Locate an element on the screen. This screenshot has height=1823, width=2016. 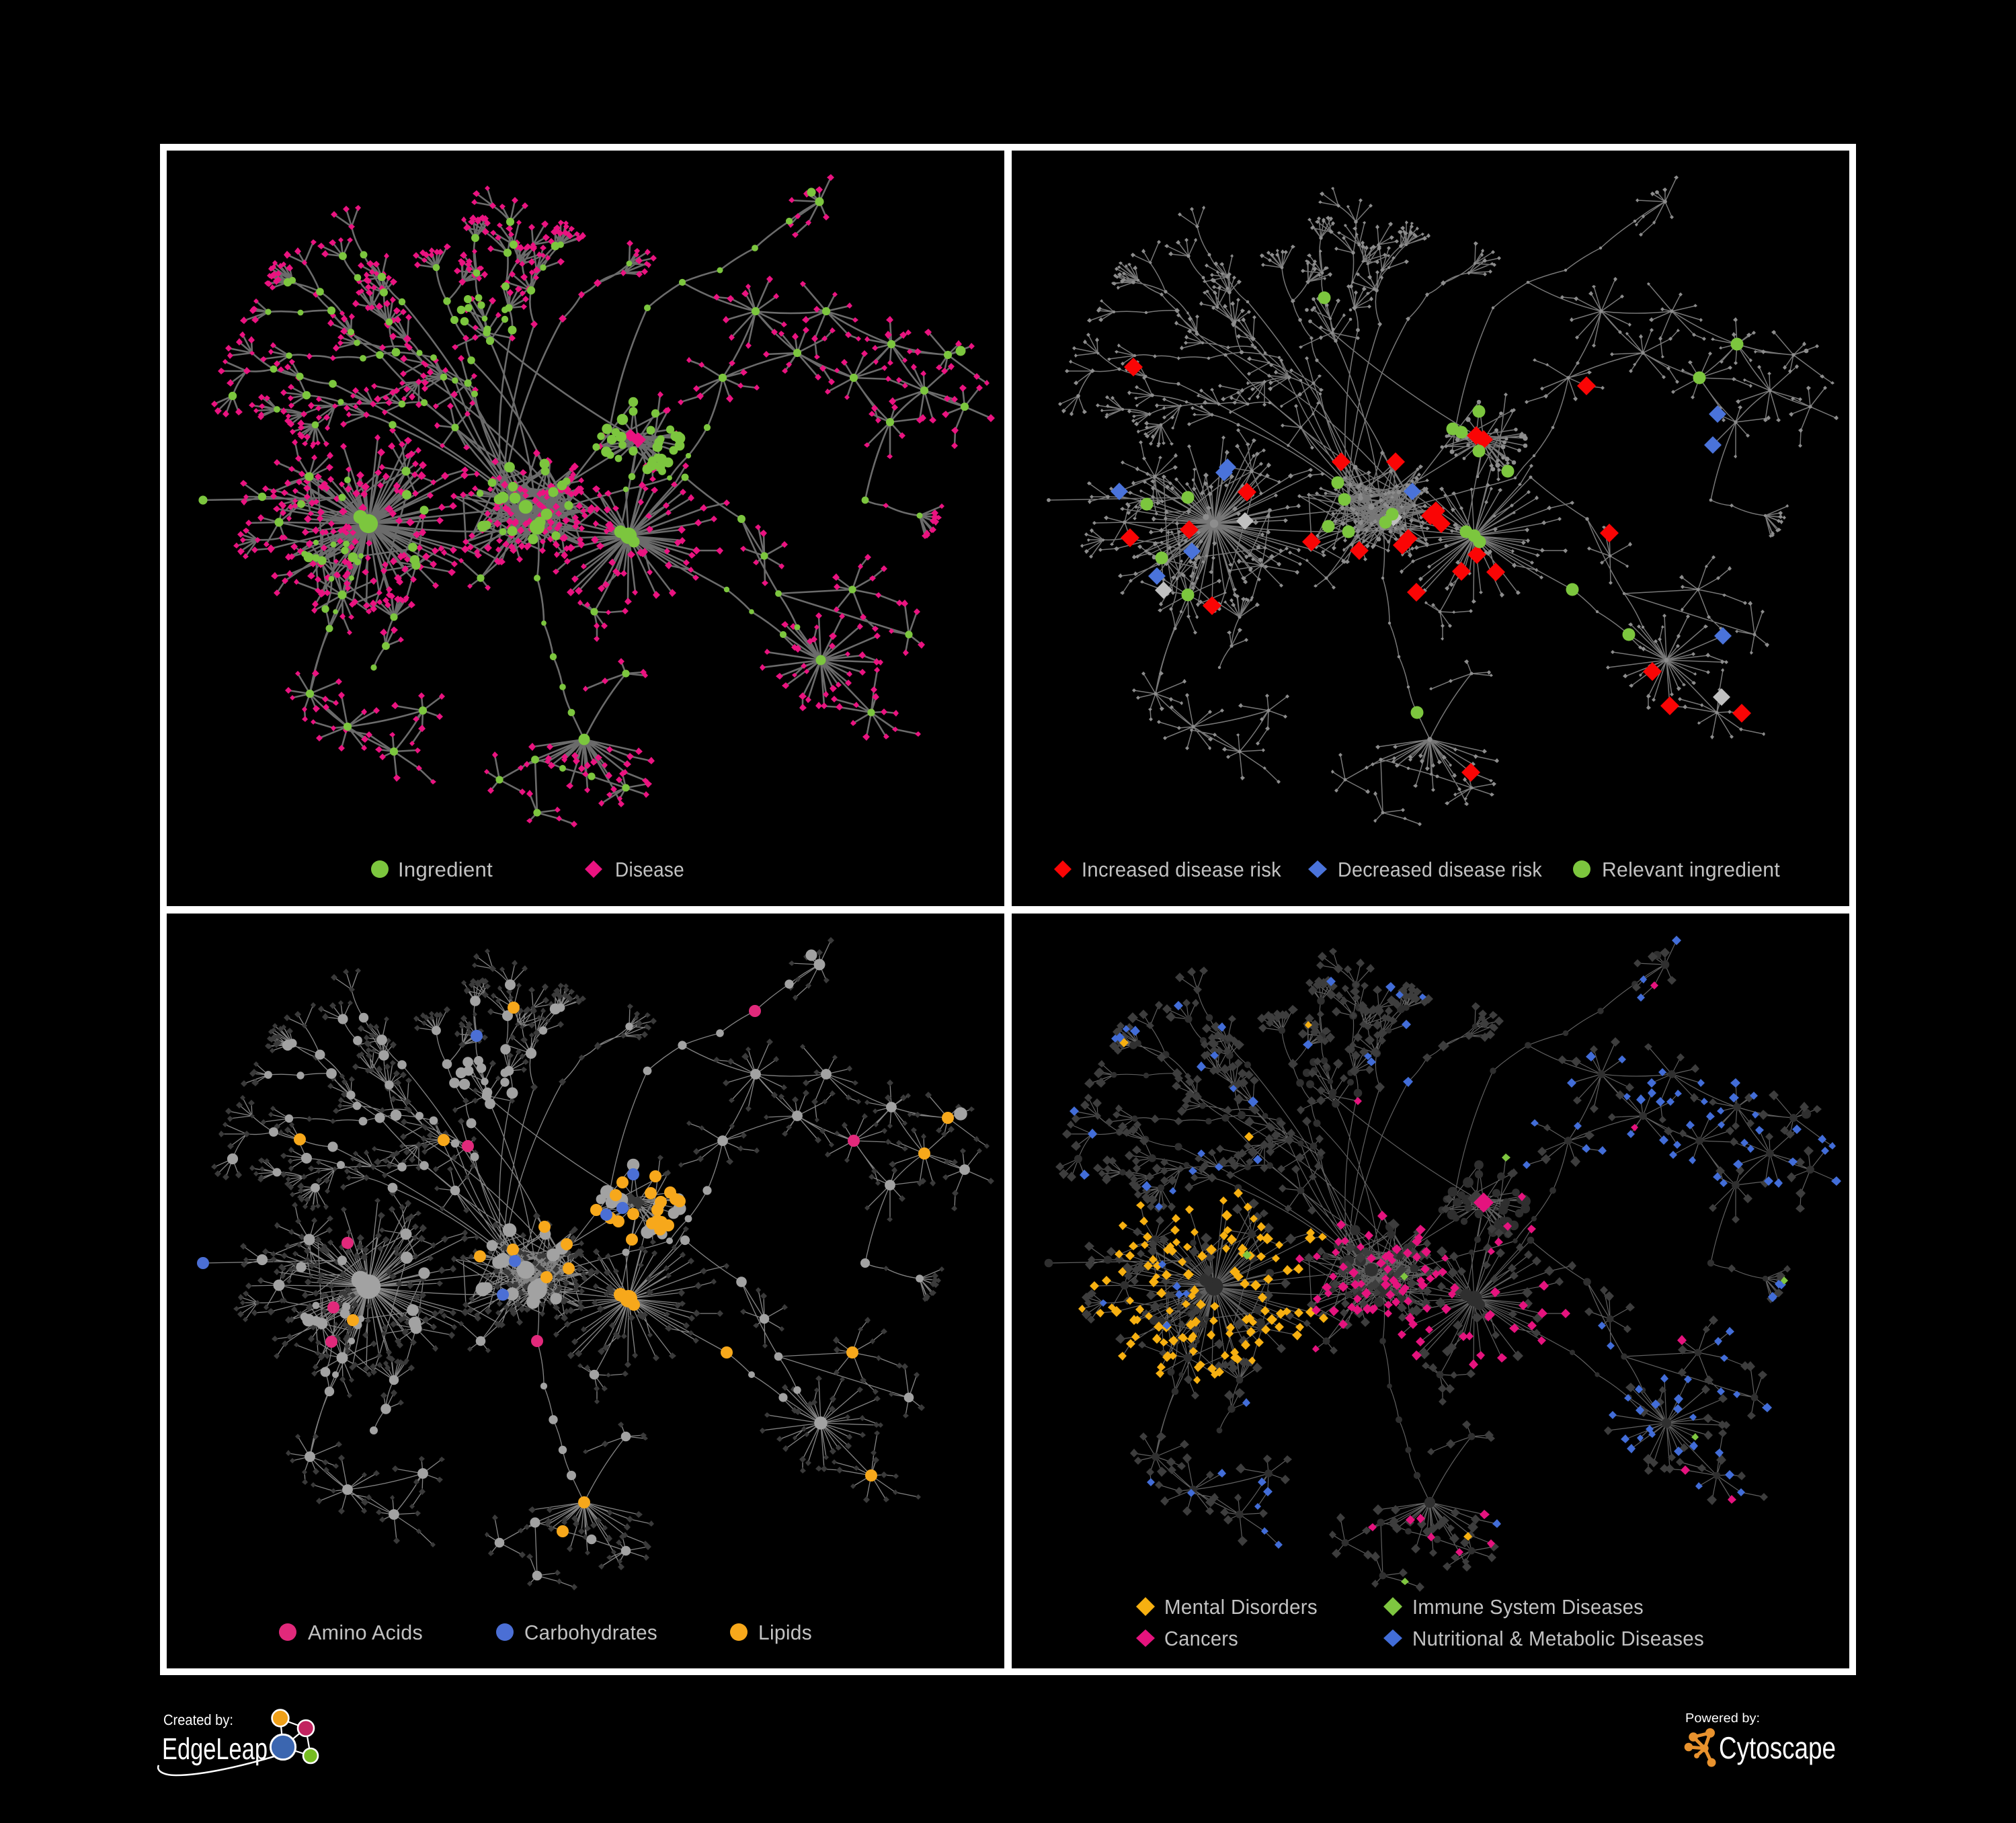
svg-text: Created by: is located at coordinates (198, 1719).